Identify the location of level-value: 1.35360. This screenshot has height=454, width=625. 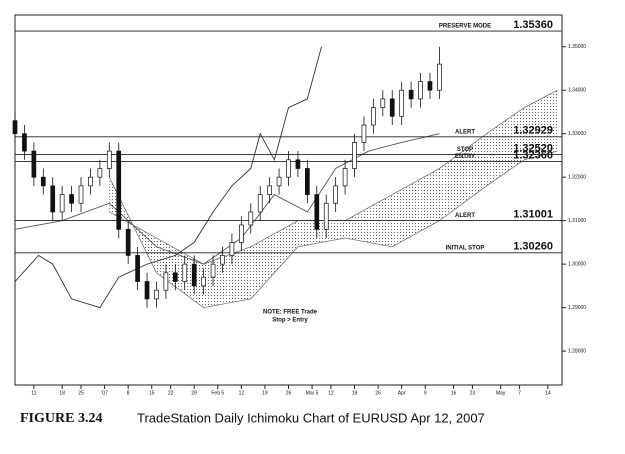
(533, 25).